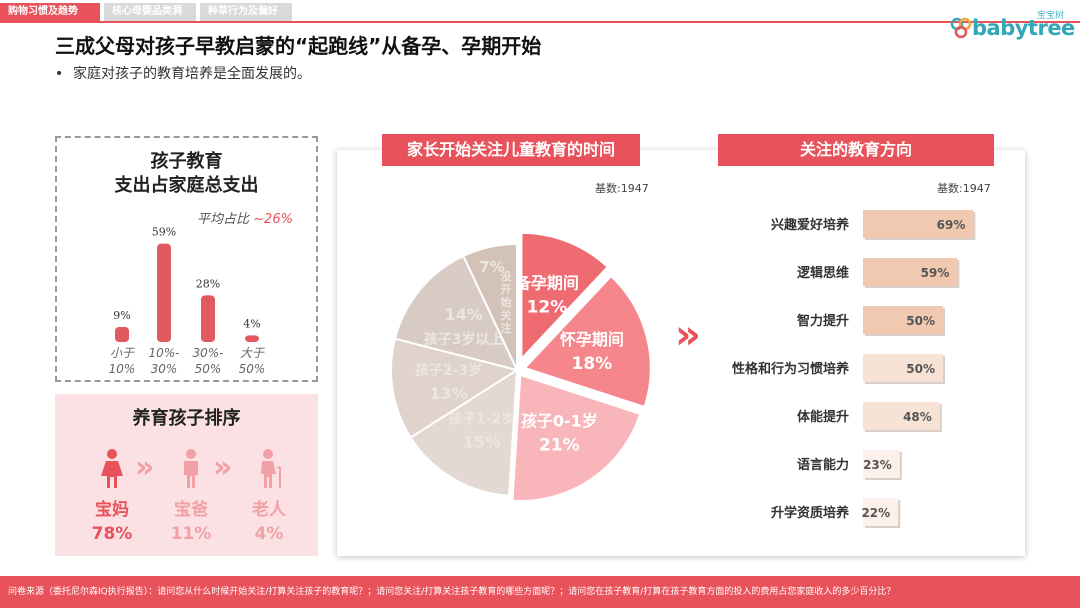 The height and width of the screenshot is (608, 1080). Describe the element at coordinates (1050, 16) in the screenshot. I see `logo-cn-text: 宝宝树` at that location.